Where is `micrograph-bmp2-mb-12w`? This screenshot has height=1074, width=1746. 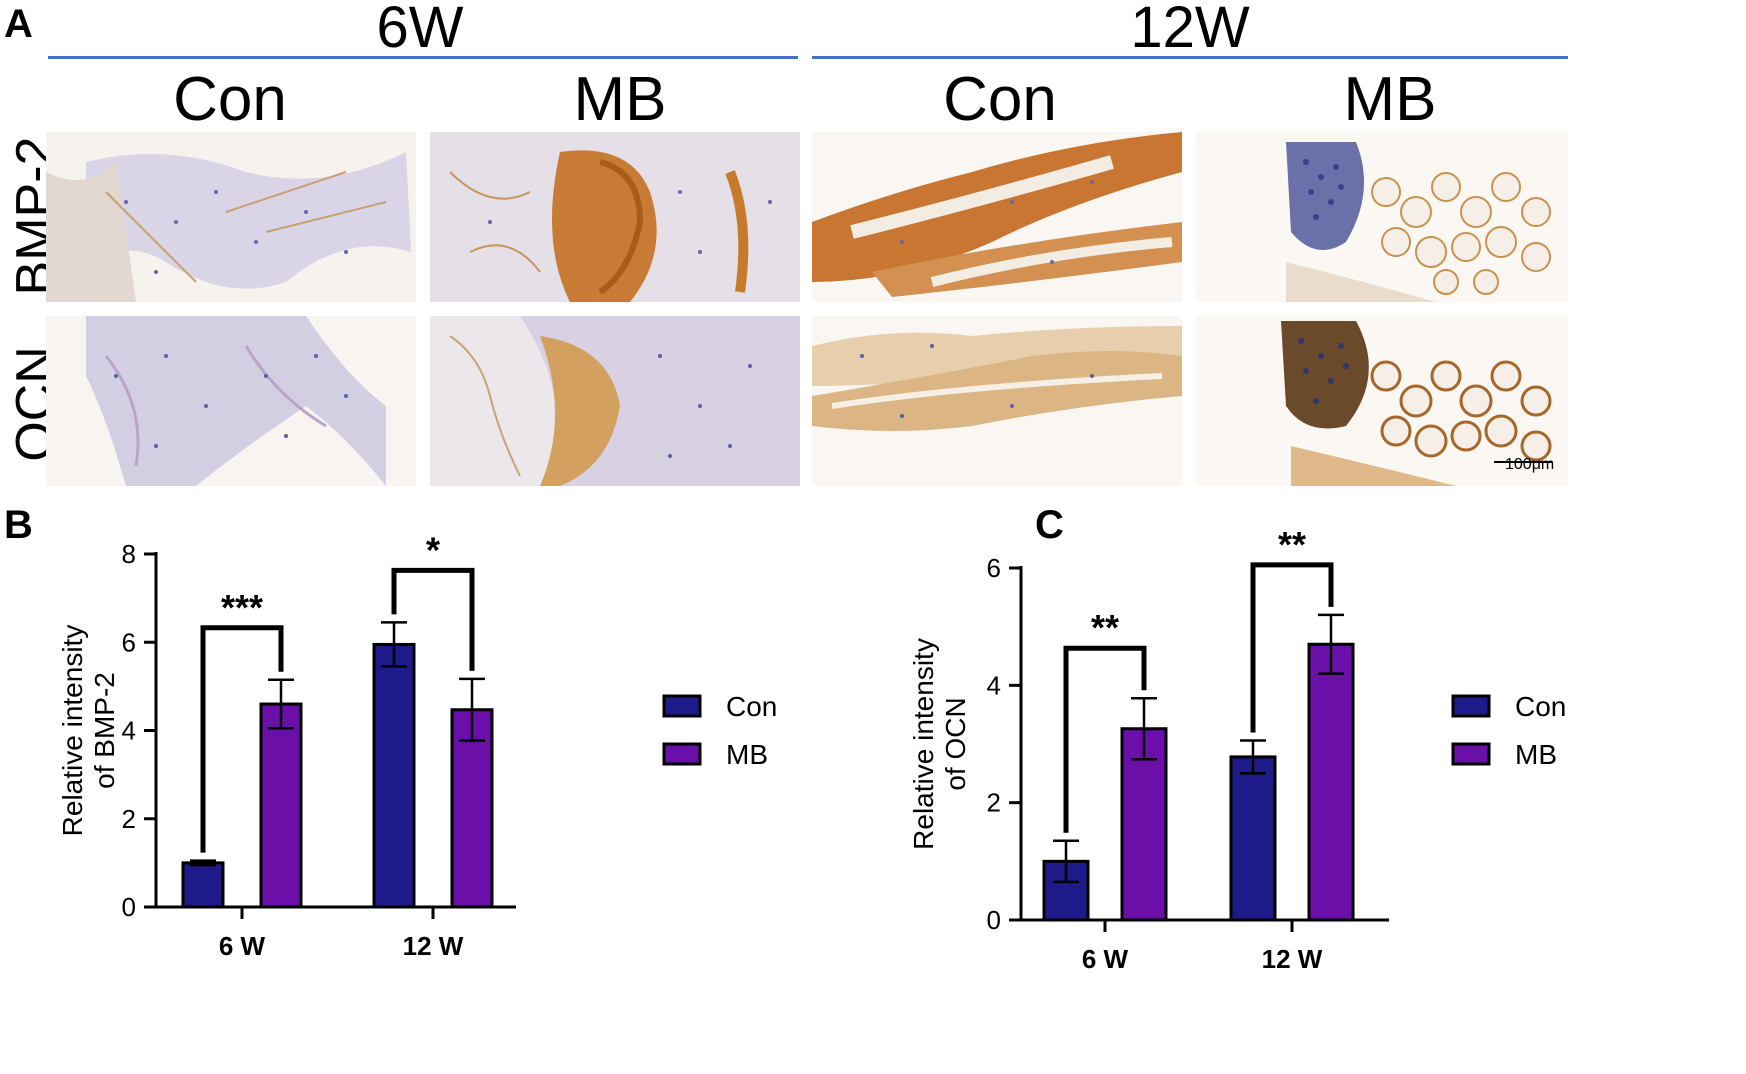
micrograph-bmp2-mb-12w is located at coordinates (1382, 217).